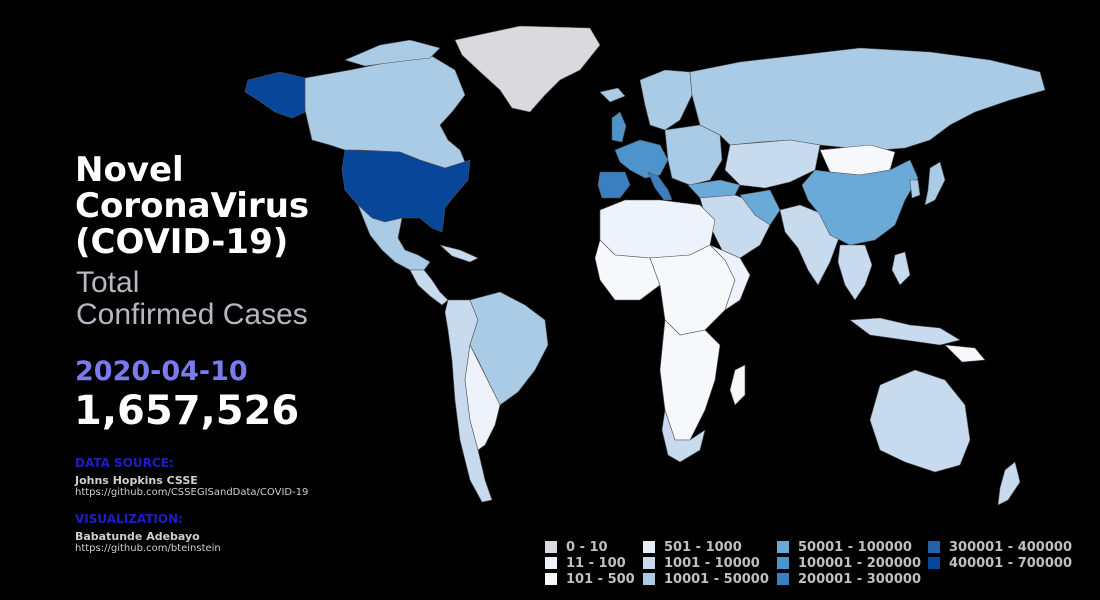  What do you see at coordinates (683, 436) in the screenshot?
I see `region-south-africa` at bounding box center [683, 436].